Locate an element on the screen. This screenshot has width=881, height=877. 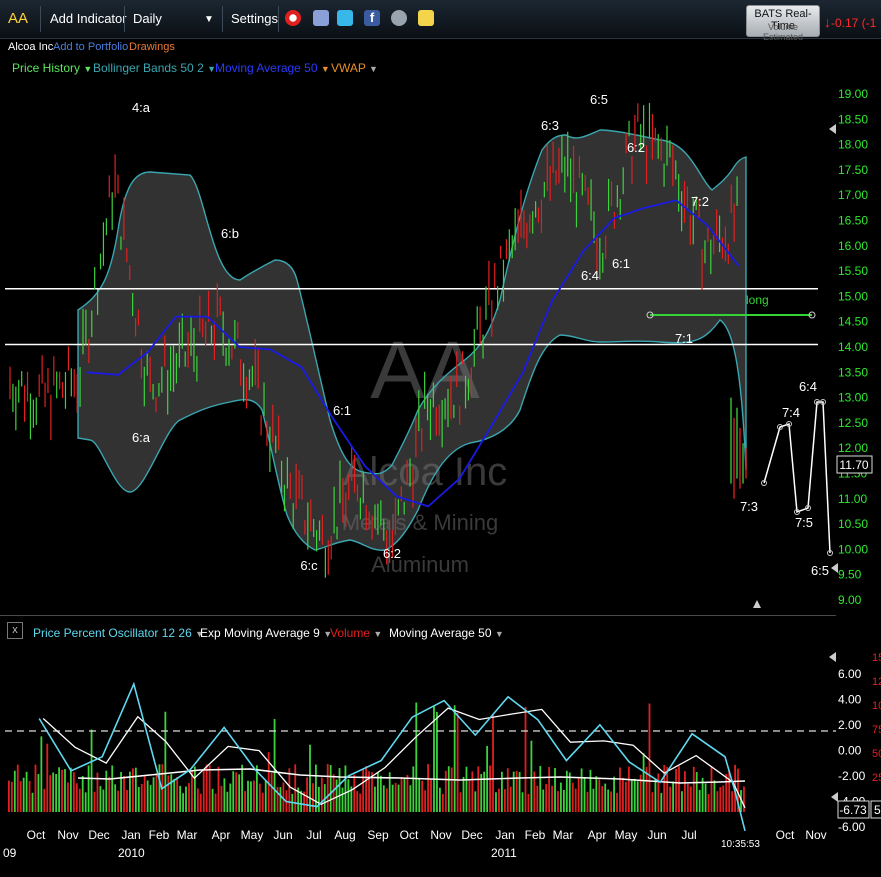
note-icon is located at coordinates (426, 18).